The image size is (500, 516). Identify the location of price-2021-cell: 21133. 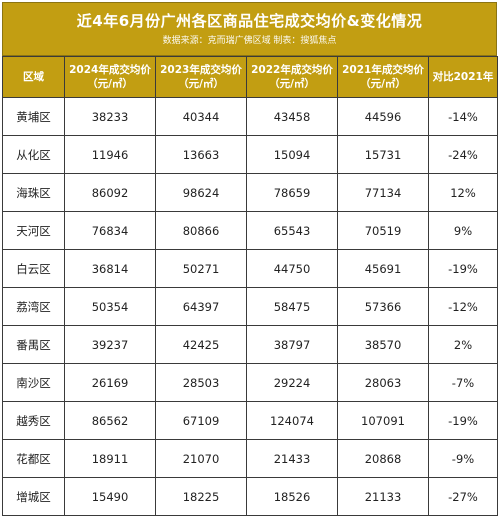
(383, 496).